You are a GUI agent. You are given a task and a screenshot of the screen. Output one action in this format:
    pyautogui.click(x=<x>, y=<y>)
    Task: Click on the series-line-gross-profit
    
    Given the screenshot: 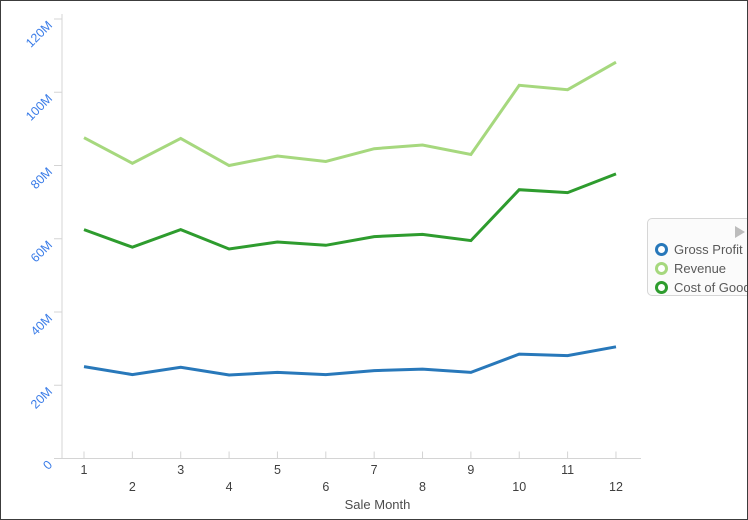 What is the action you would take?
    pyautogui.click(x=350, y=361)
    